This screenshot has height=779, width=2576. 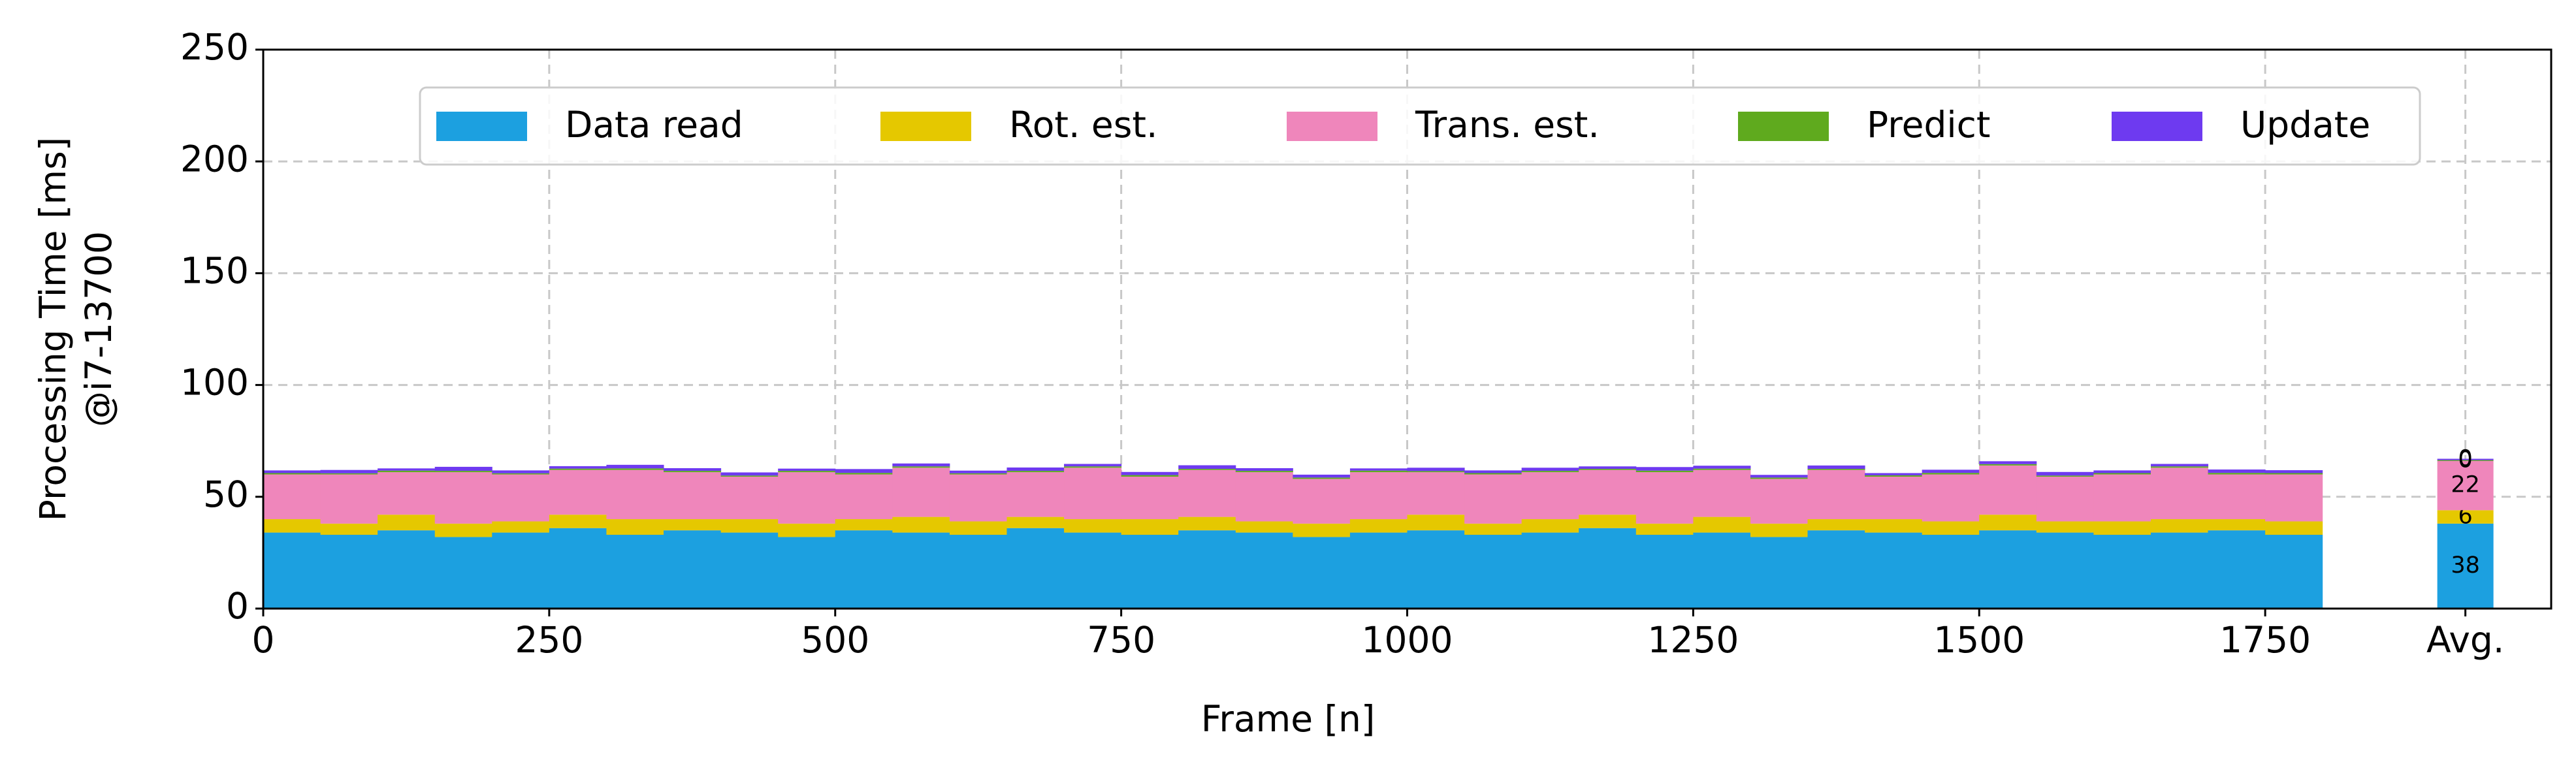 I want to click on x-tick-label: 1000, so click(x=1407, y=640).